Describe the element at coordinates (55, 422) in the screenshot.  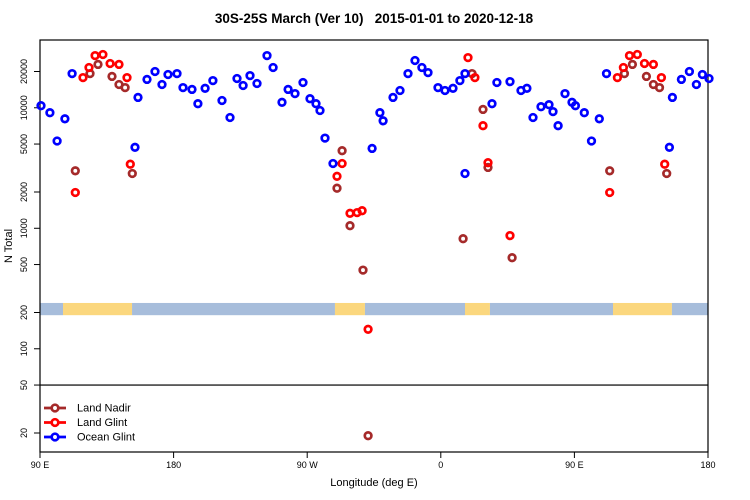
I see `land-glint-point-icon` at that location.